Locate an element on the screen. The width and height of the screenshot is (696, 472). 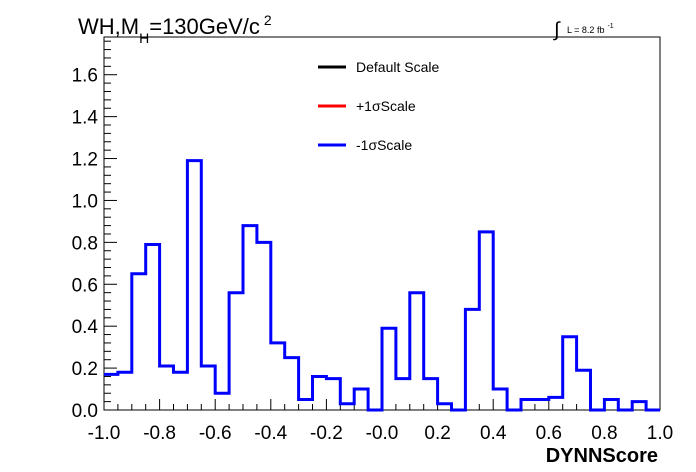
chart-title: WH,MH=130GeV/c 2 is located at coordinates (175, 29).